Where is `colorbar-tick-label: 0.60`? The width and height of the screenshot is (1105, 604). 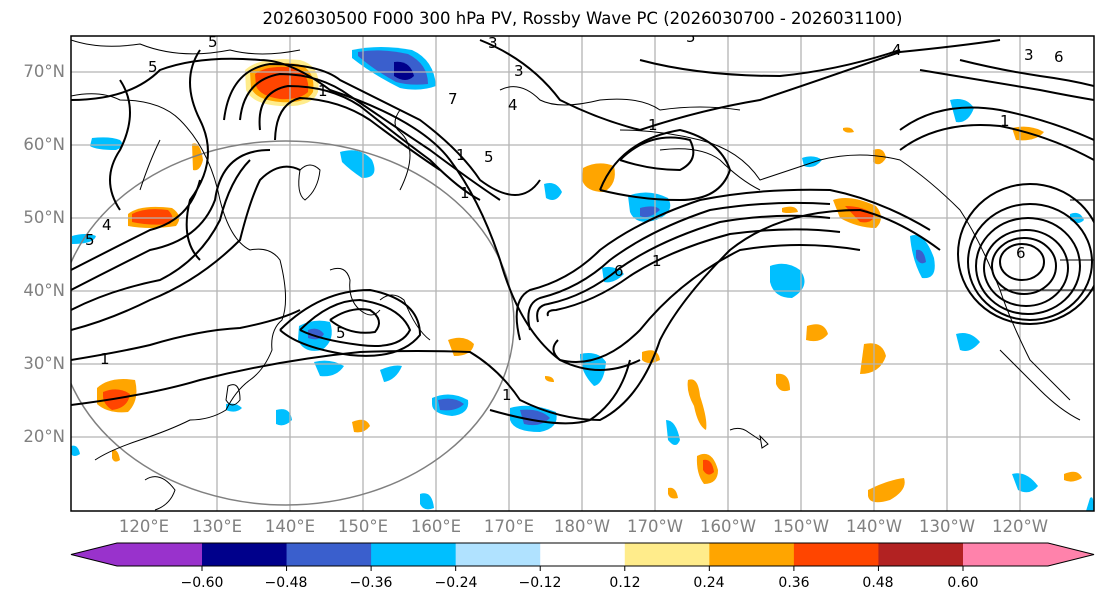 colorbar-tick-label: 0.60 is located at coordinates (963, 583).